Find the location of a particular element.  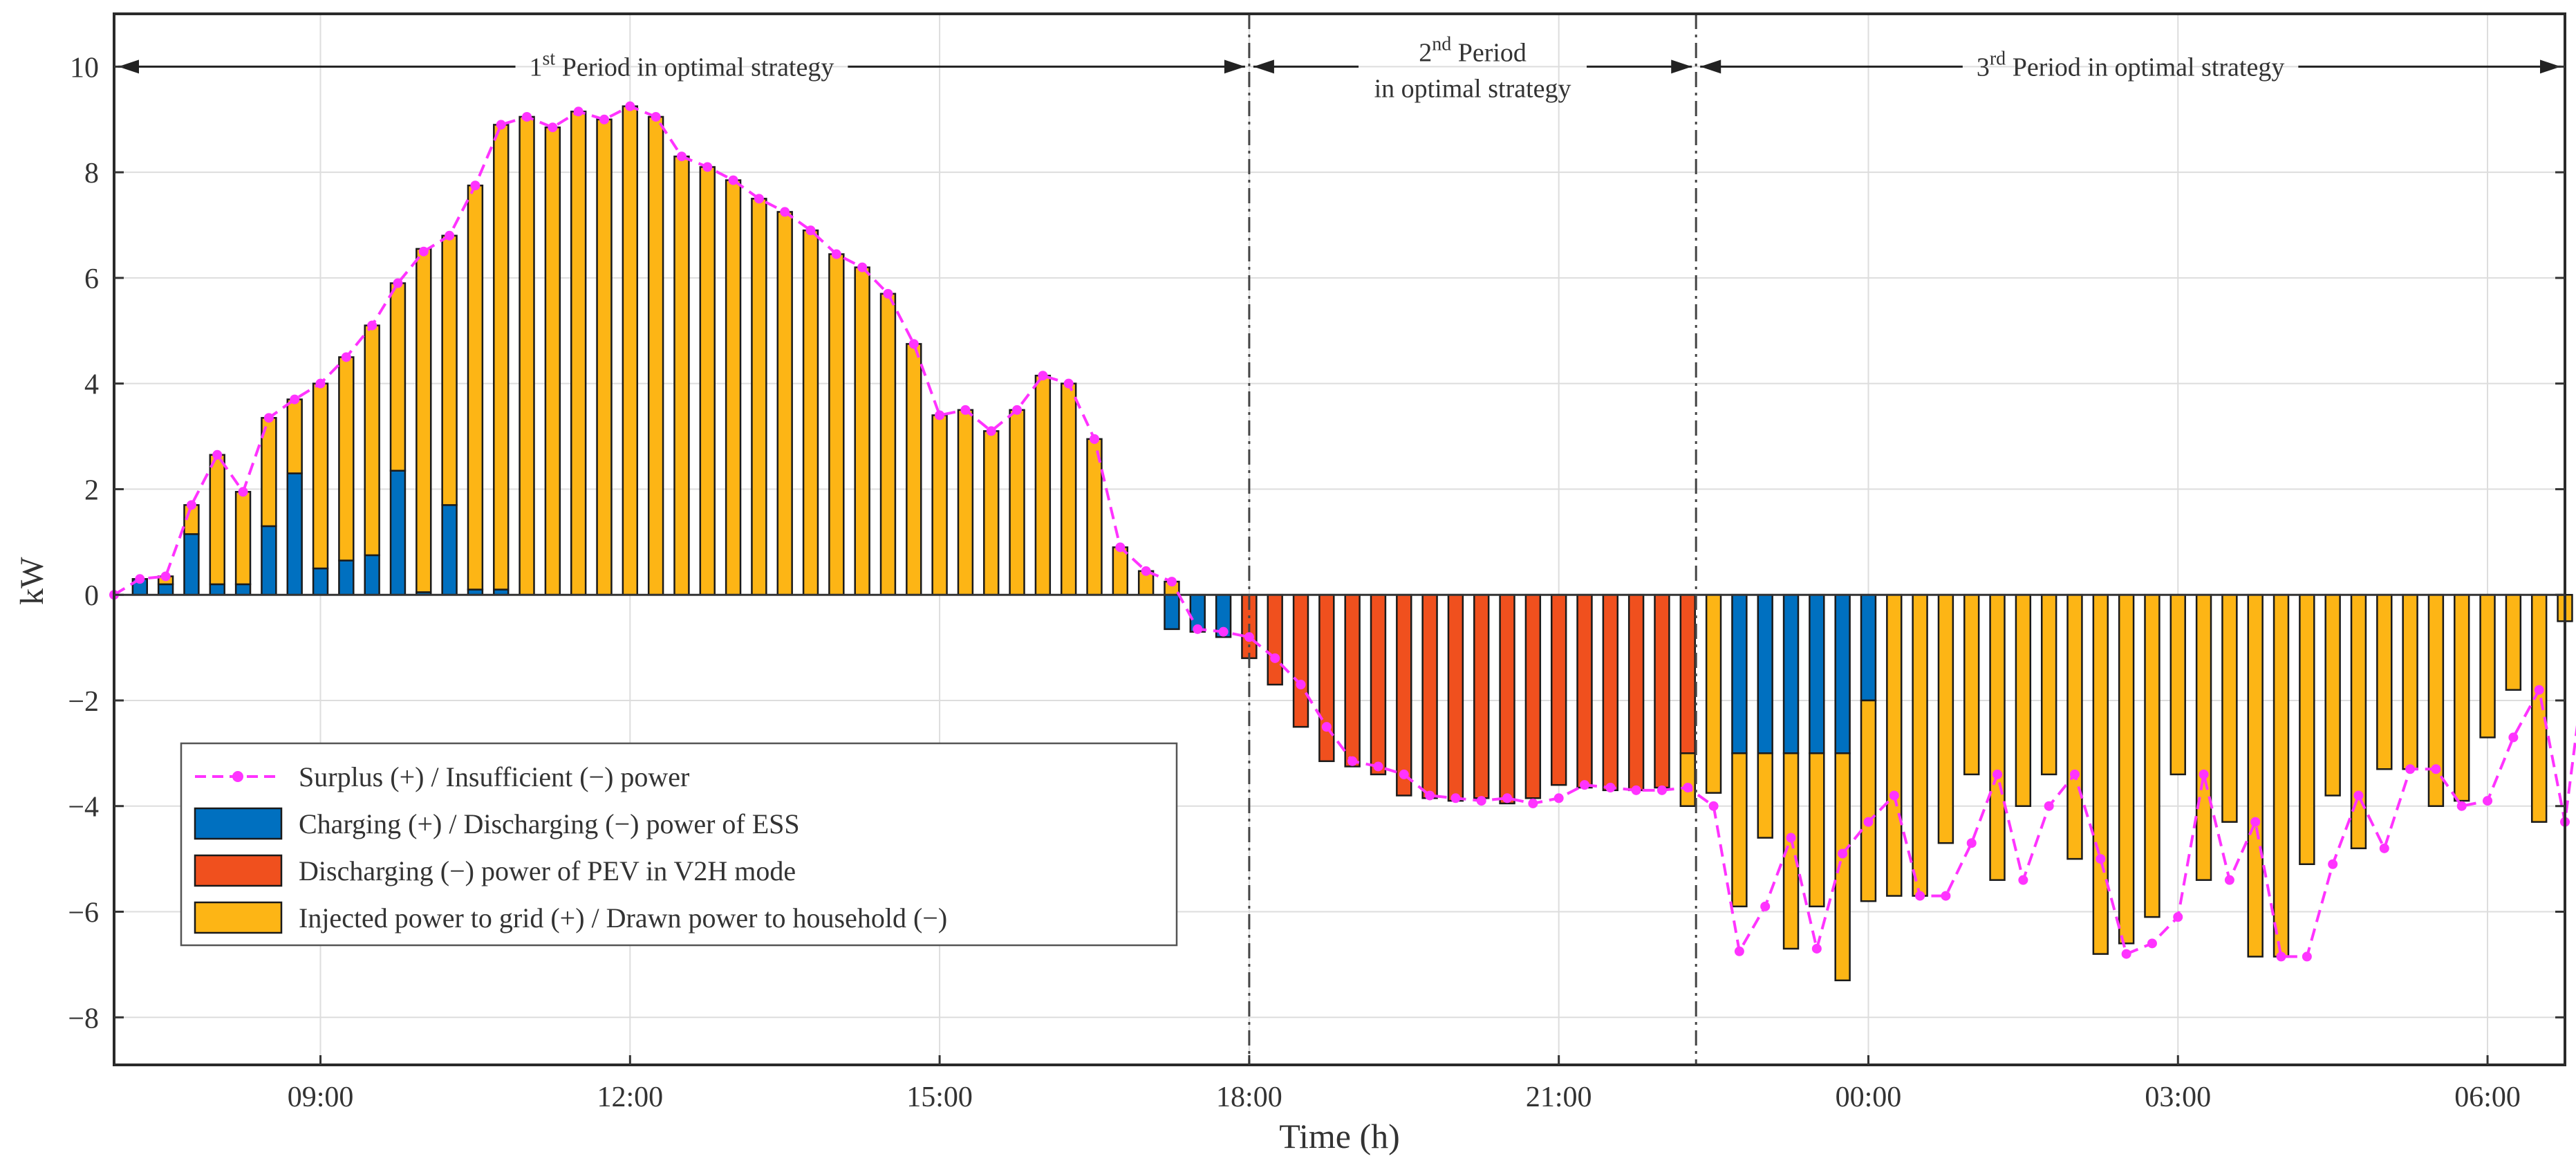

legend-marker is located at coordinates (237, 776).